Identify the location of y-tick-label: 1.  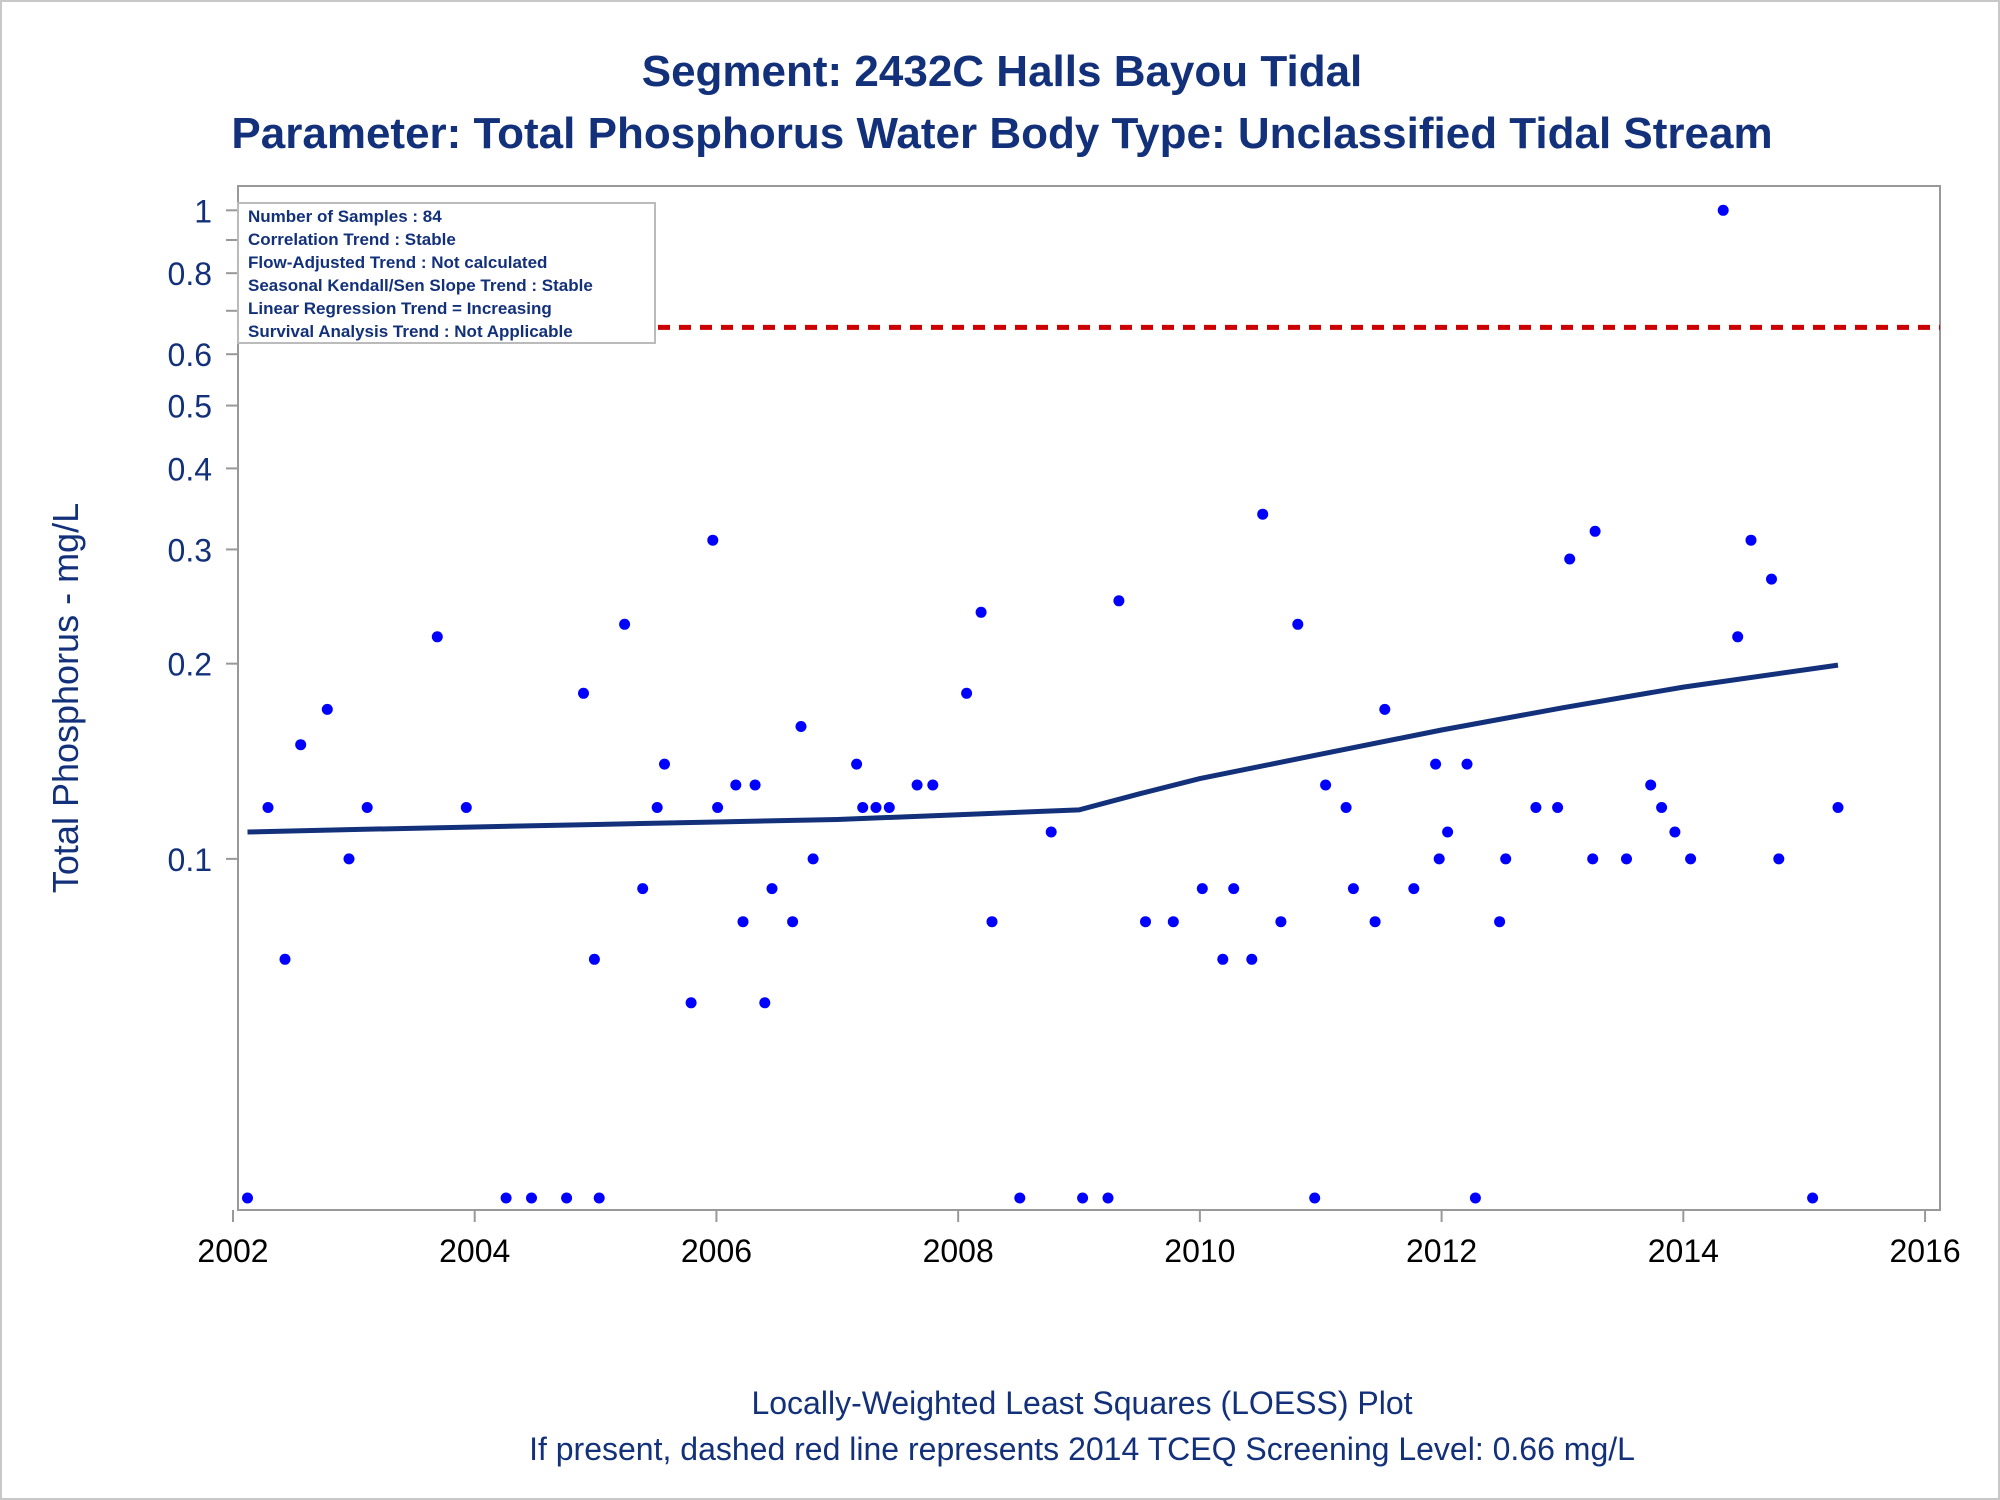
(203, 211).